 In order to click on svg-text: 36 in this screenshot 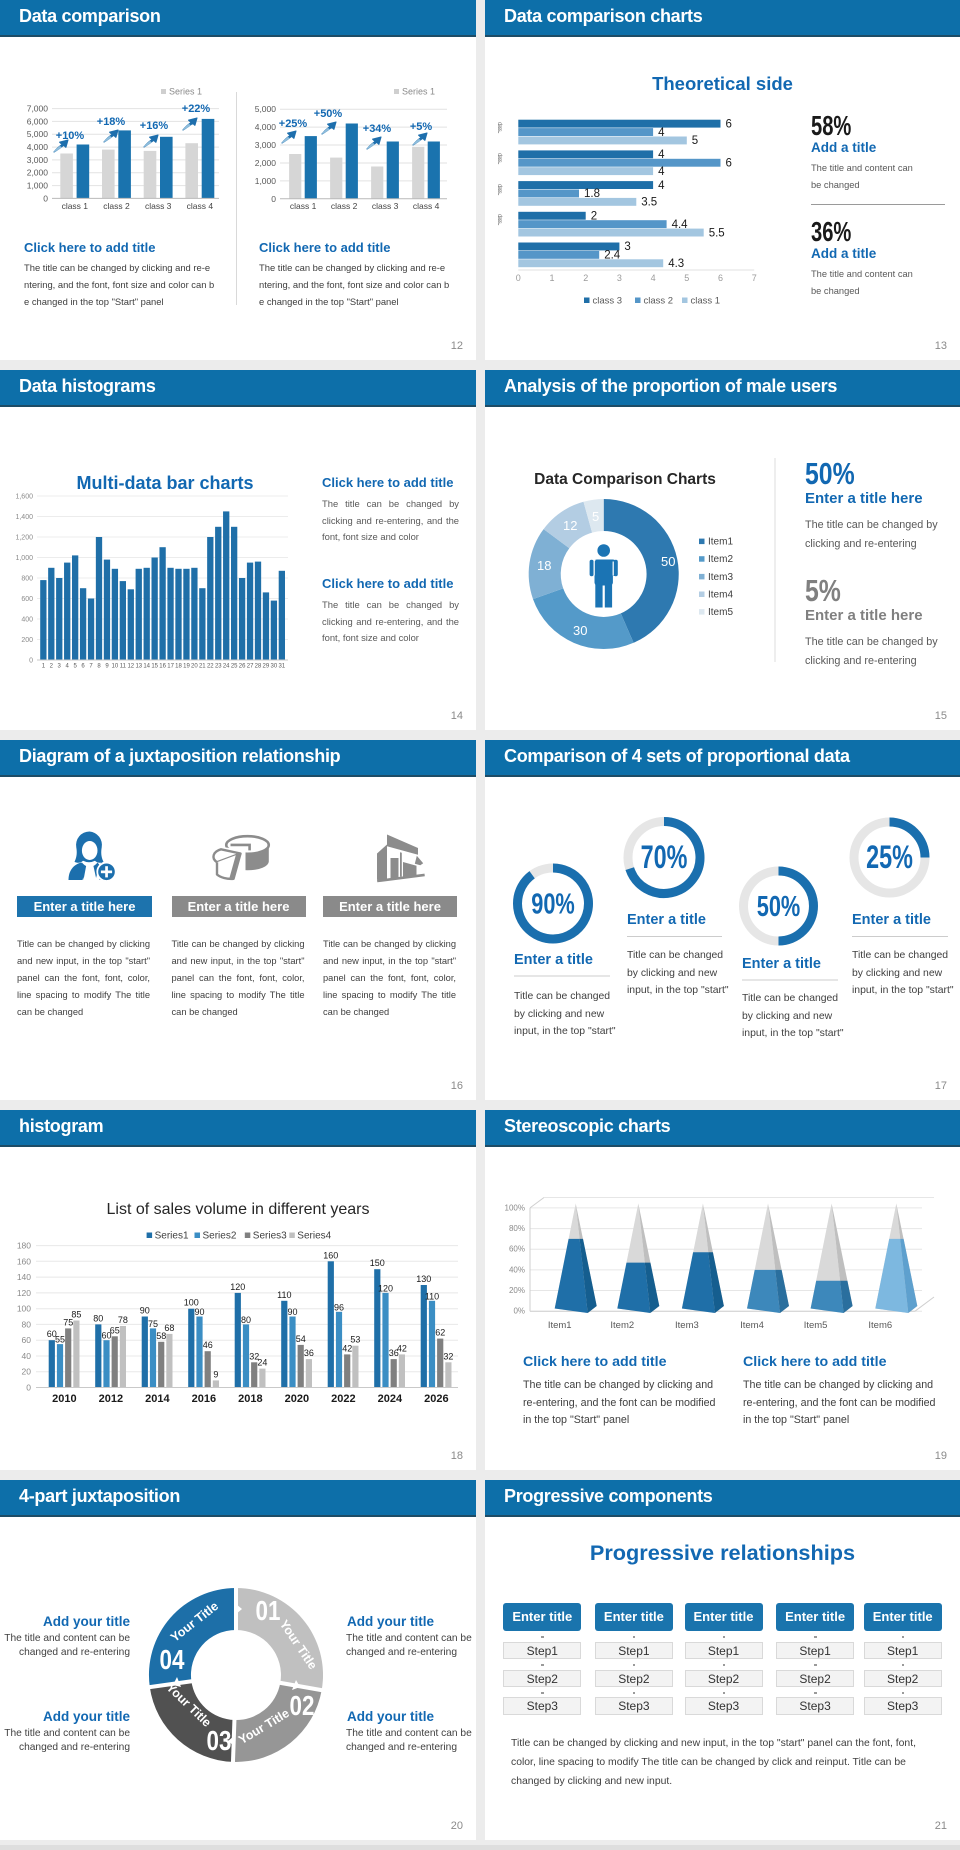, I will do `click(309, 1353)`.